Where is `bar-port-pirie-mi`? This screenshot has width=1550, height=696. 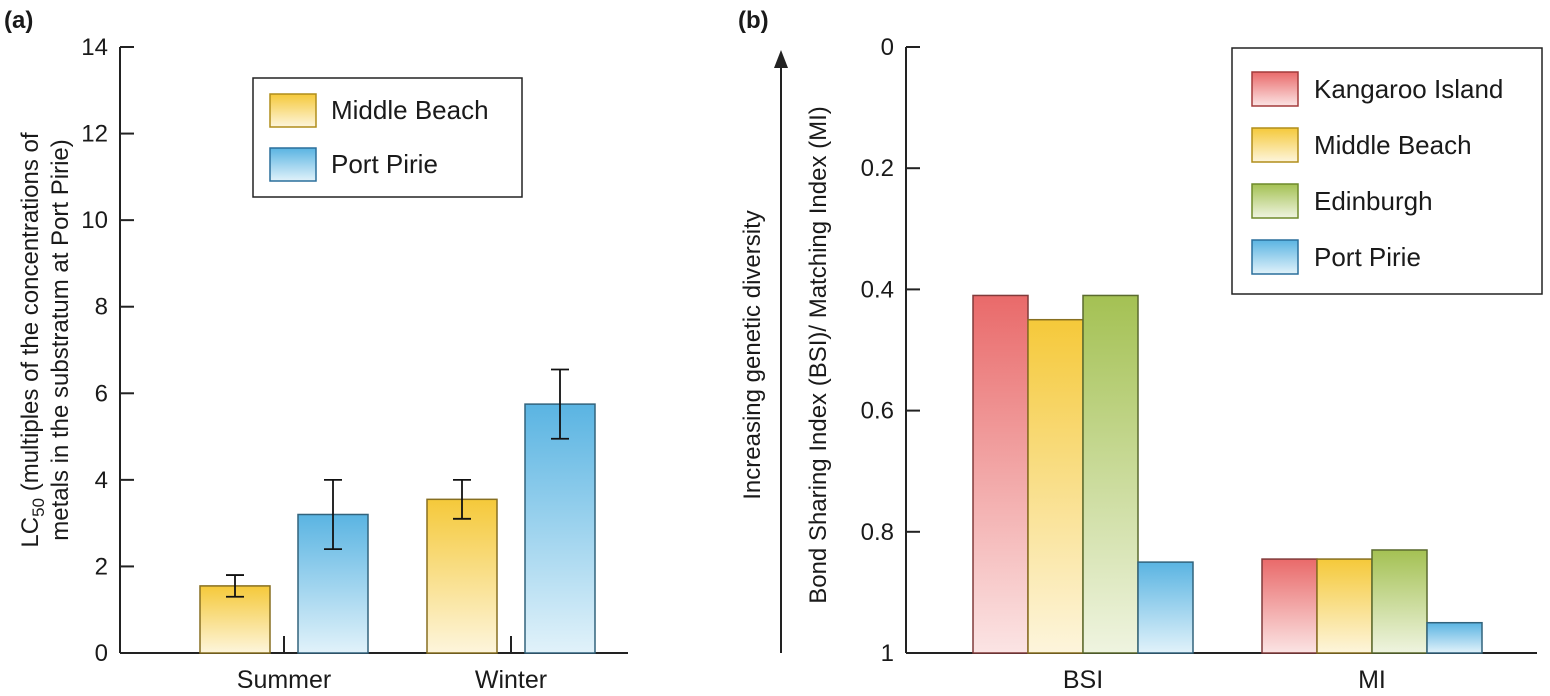
bar-port-pirie-mi is located at coordinates (1454, 637).